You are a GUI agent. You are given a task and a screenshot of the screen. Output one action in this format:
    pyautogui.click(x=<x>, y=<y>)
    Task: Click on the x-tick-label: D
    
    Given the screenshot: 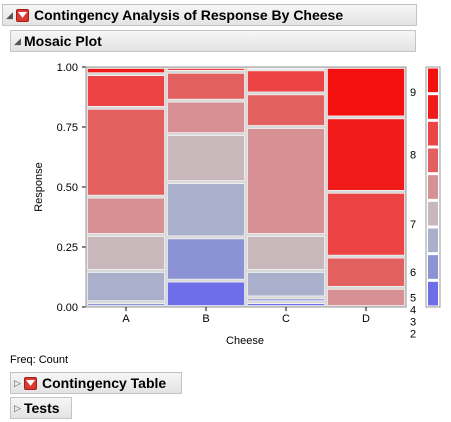 What is the action you would take?
    pyautogui.click(x=366, y=319)
    